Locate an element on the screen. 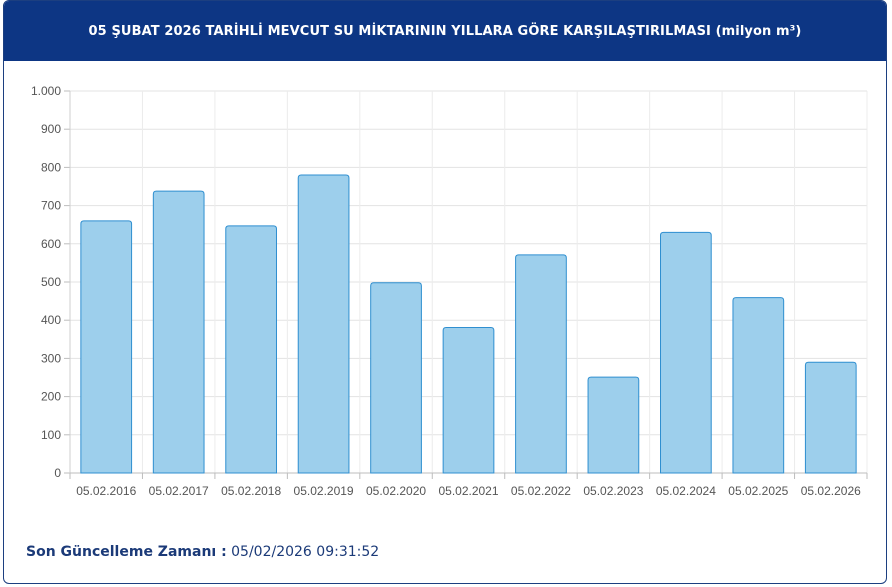 Image resolution: width=892 pixels, height=587 pixels. x-tick-label: 05.02.2019 is located at coordinates (324, 491).